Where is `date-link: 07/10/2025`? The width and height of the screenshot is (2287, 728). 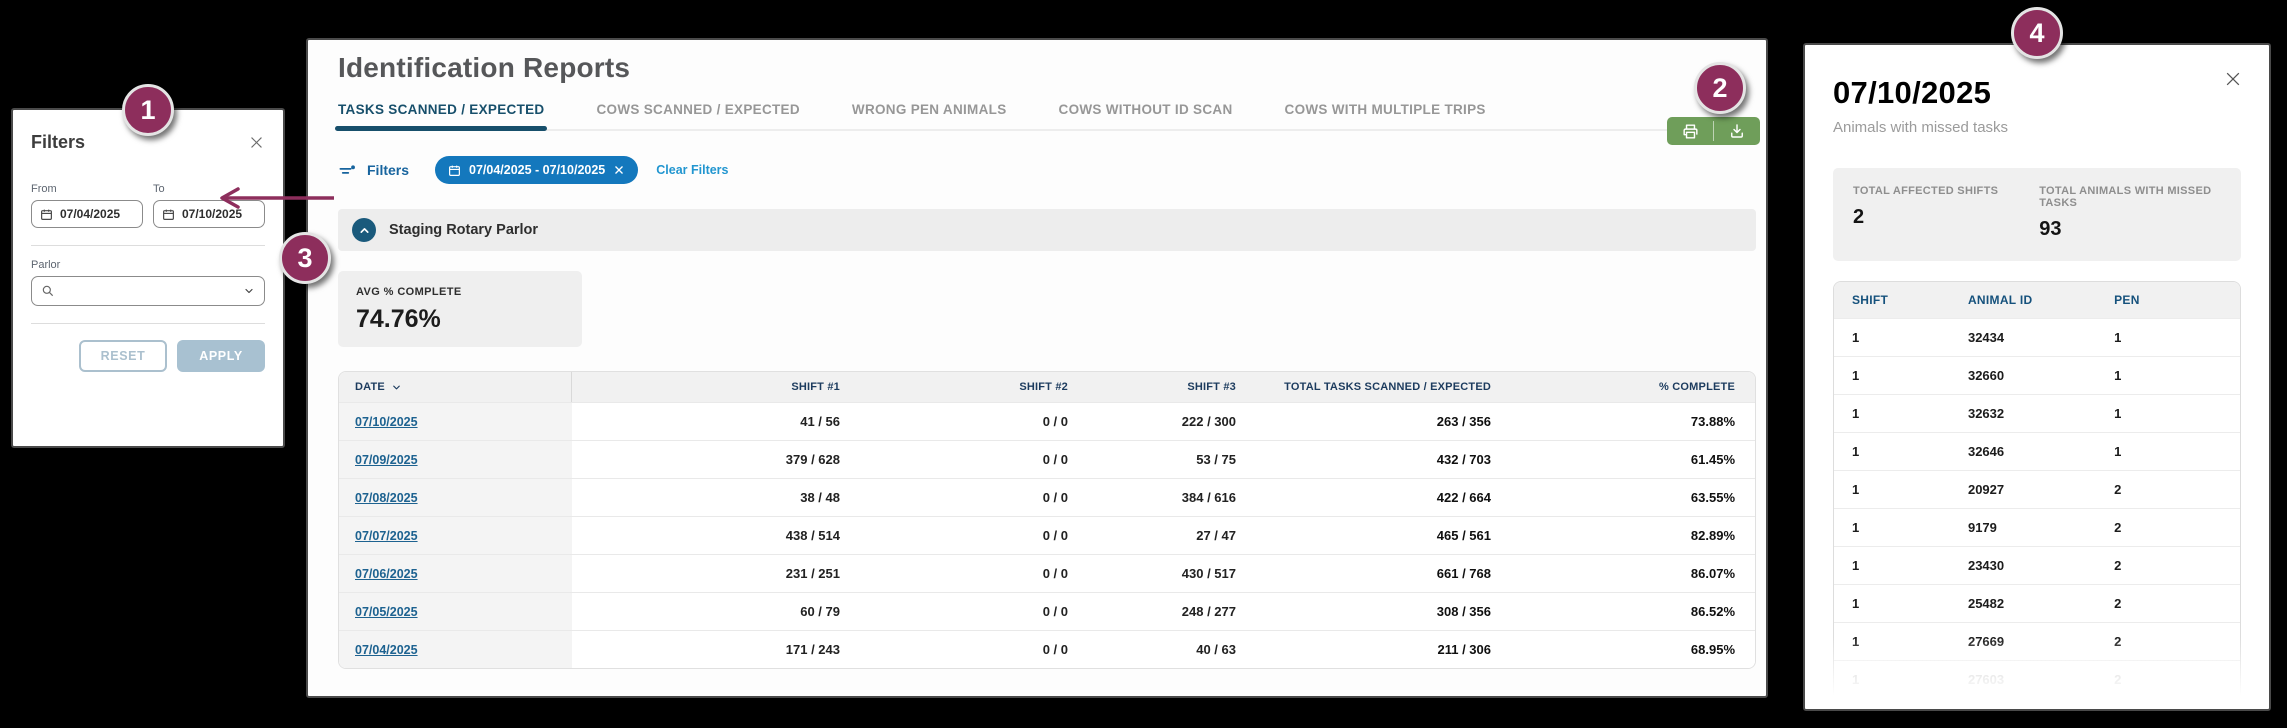 date-link: 07/10/2025 is located at coordinates (386, 421).